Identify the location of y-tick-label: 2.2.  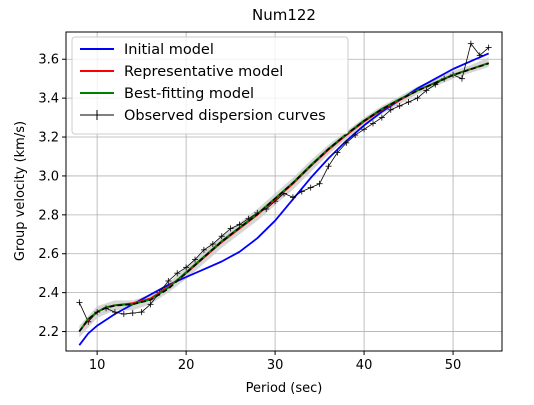
(48, 332).